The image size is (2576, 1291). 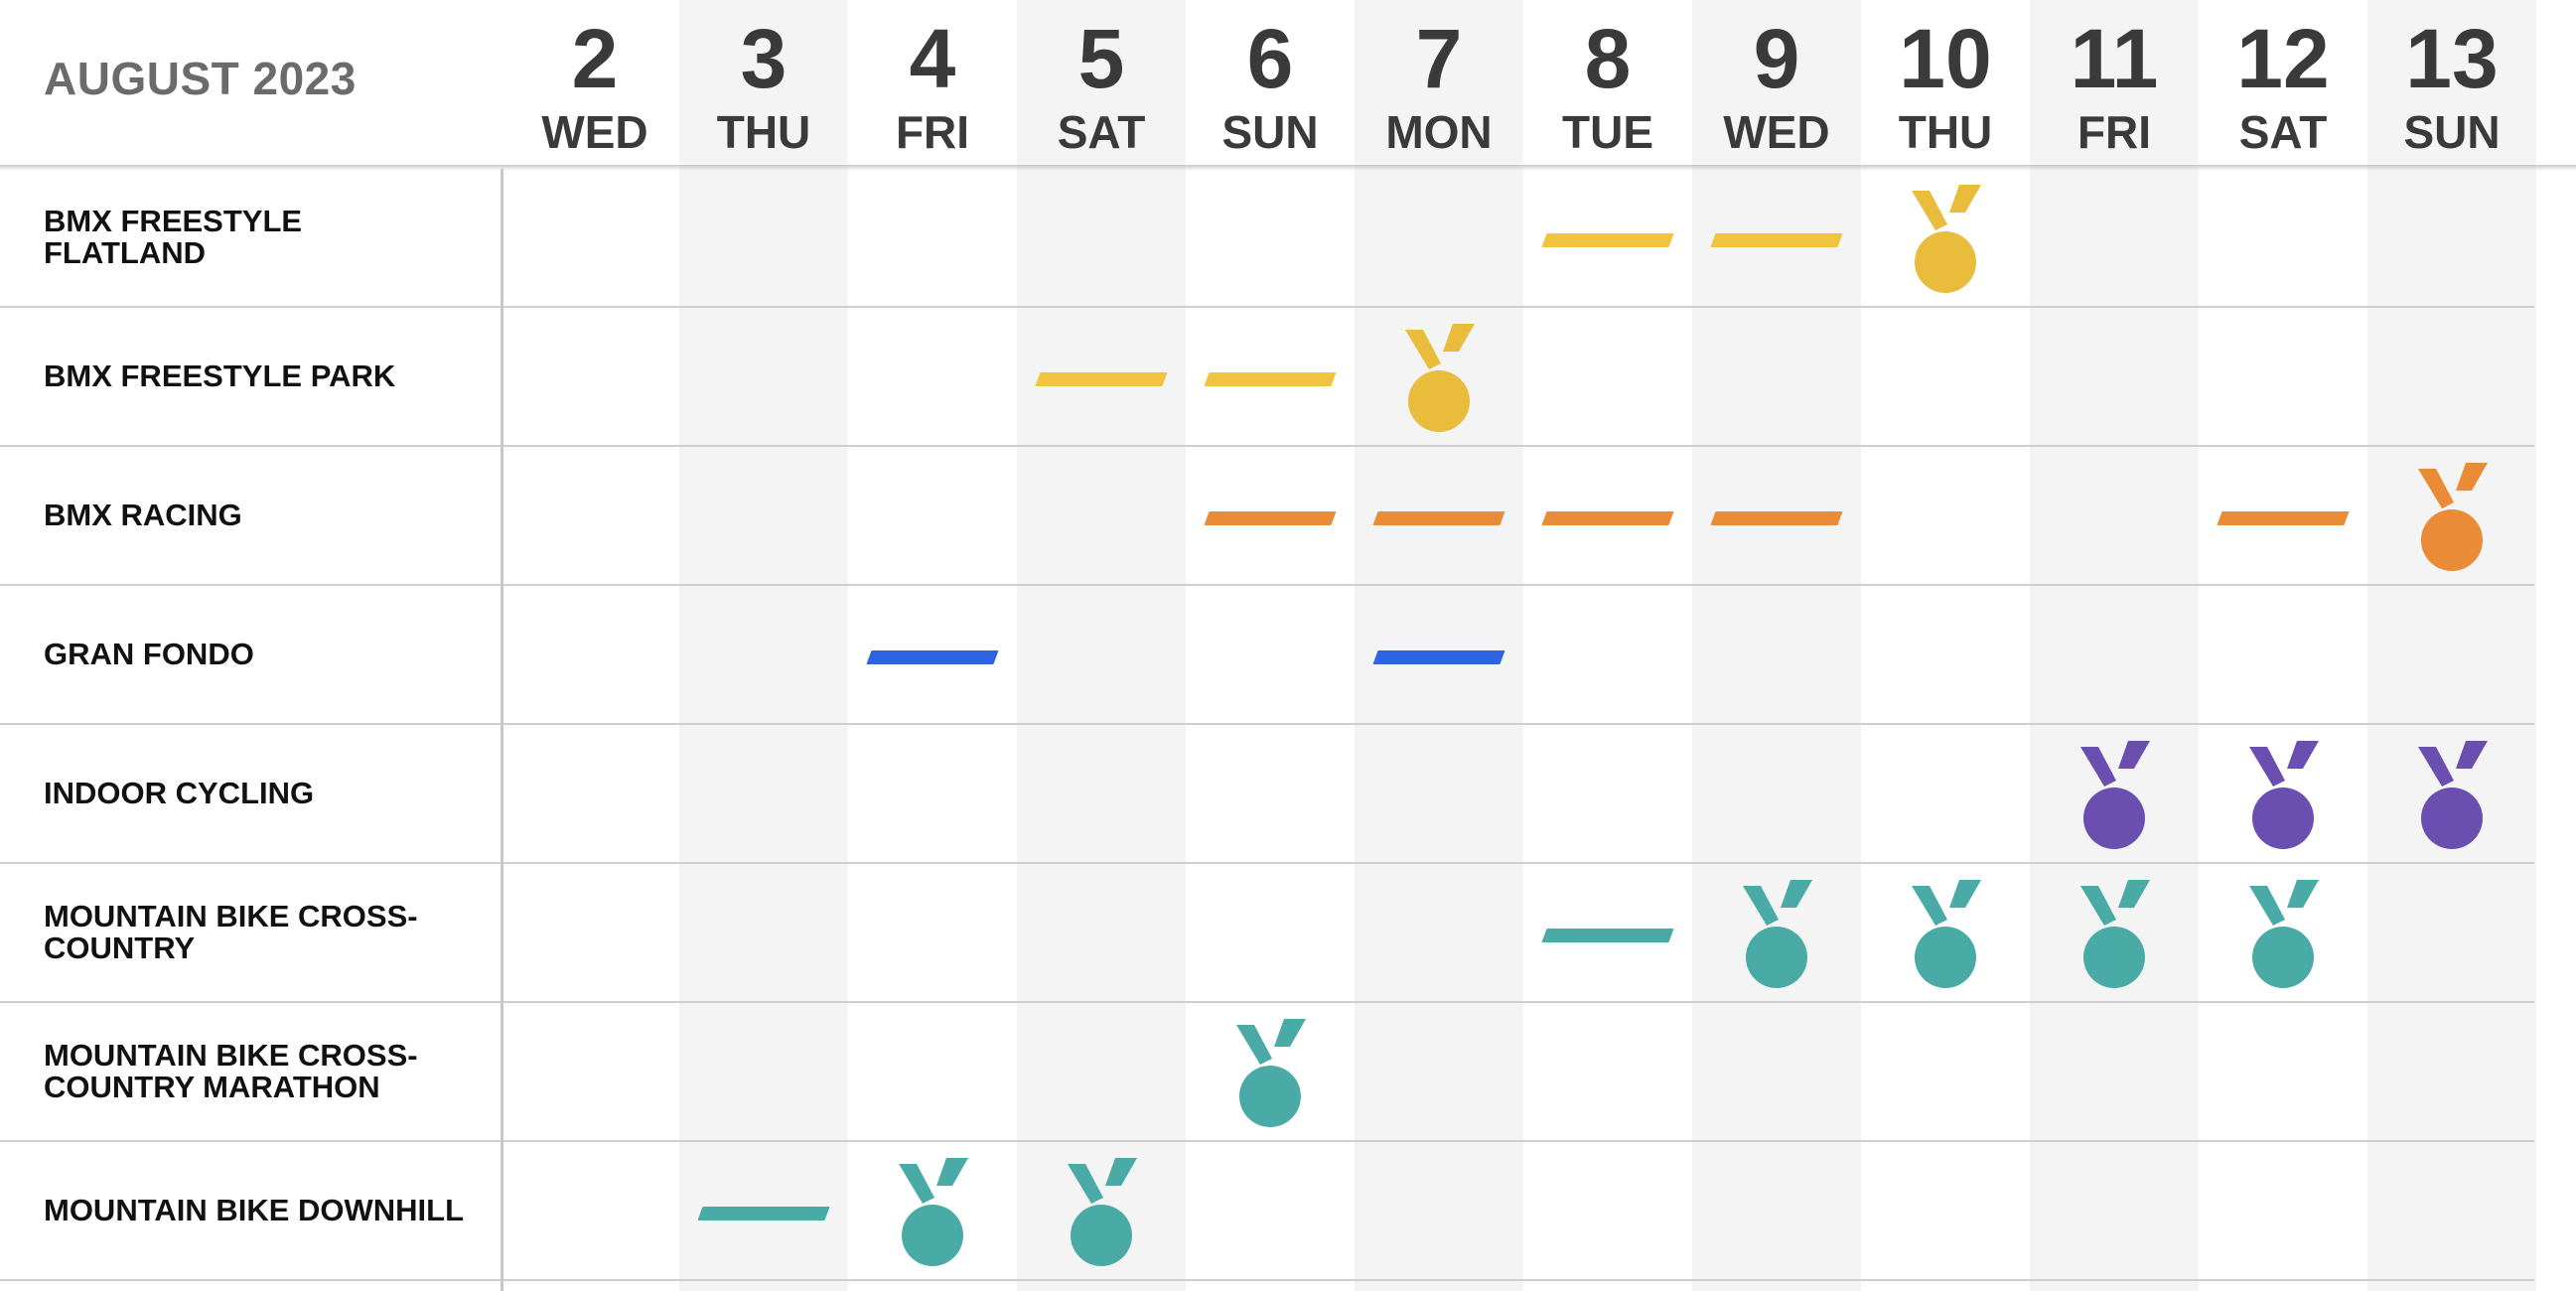 I want to click on day-header: 7 MON, so click(x=1439, y=84).